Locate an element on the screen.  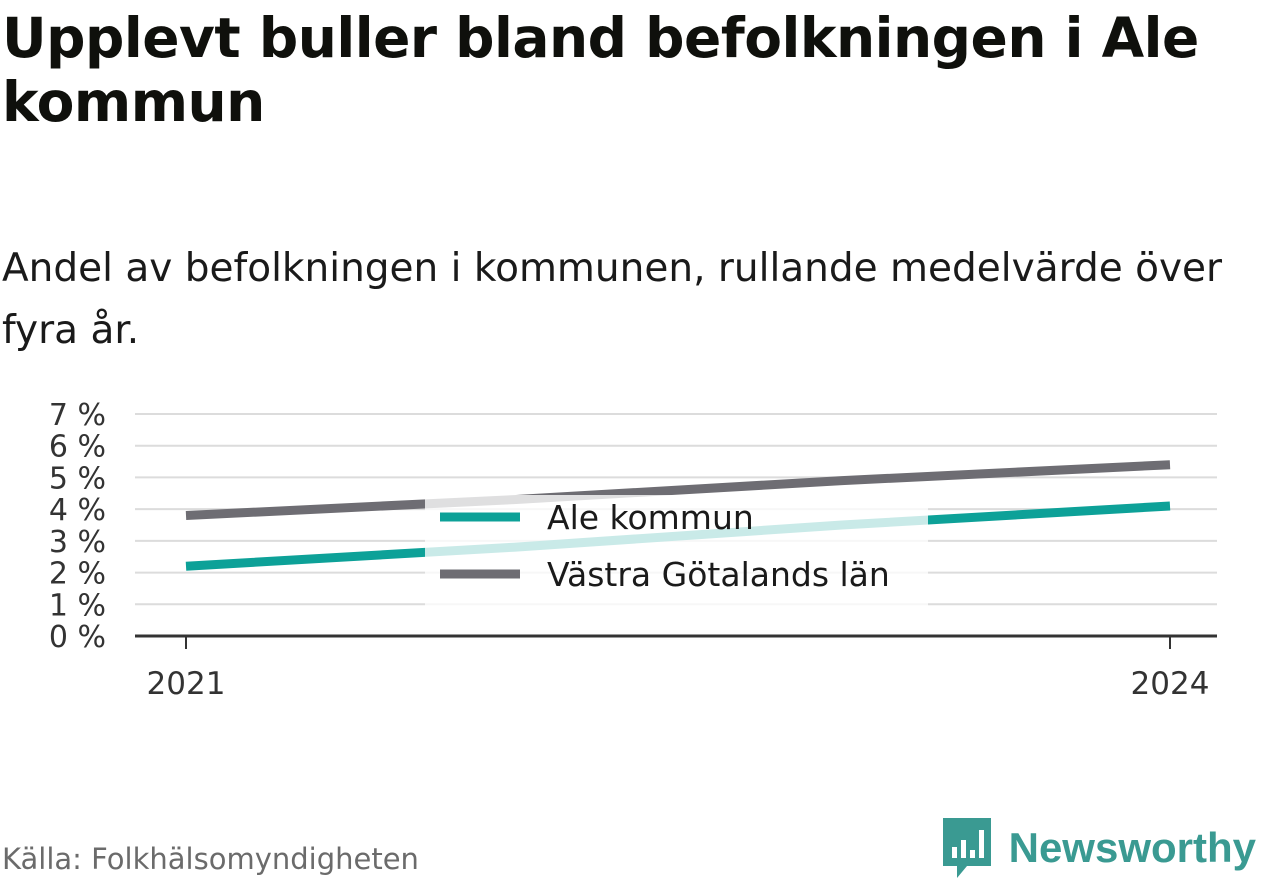
legend: Ale kommun Västra Götalands län is located at coordinates (676, 551).